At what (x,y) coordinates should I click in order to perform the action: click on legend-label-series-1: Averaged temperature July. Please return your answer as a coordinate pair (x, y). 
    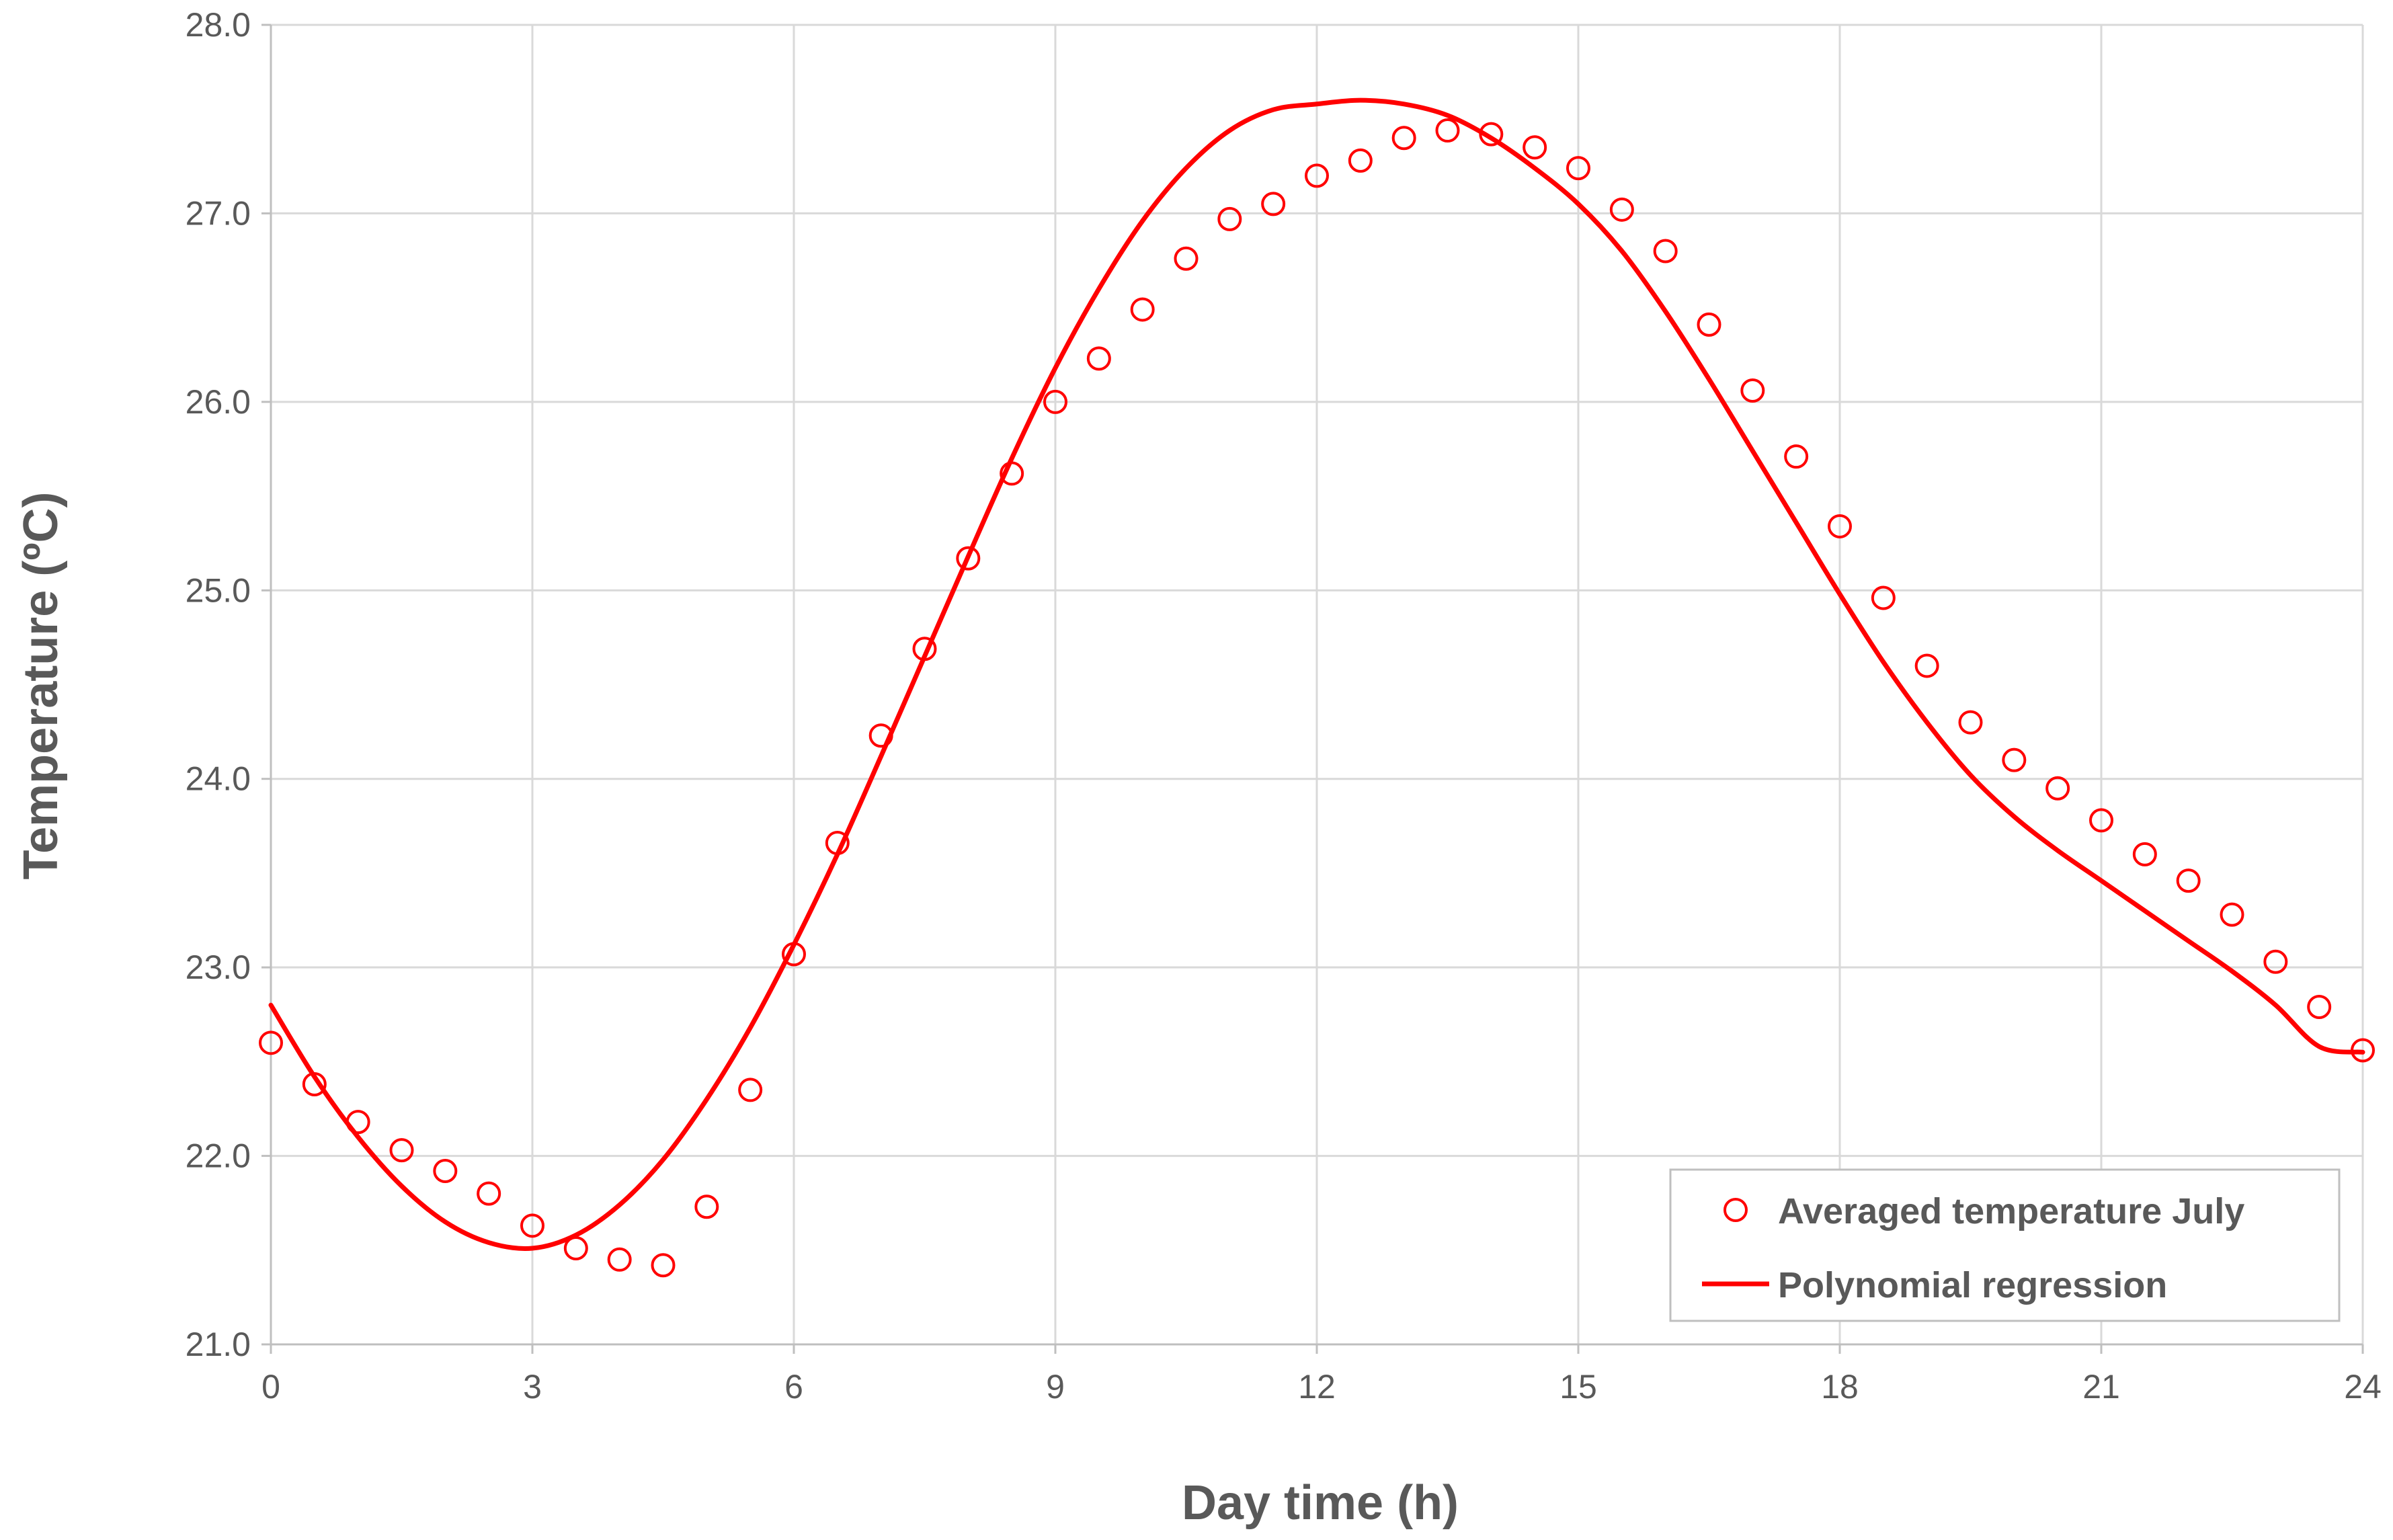
    Looking at the image, I should click on (2011, 1211).